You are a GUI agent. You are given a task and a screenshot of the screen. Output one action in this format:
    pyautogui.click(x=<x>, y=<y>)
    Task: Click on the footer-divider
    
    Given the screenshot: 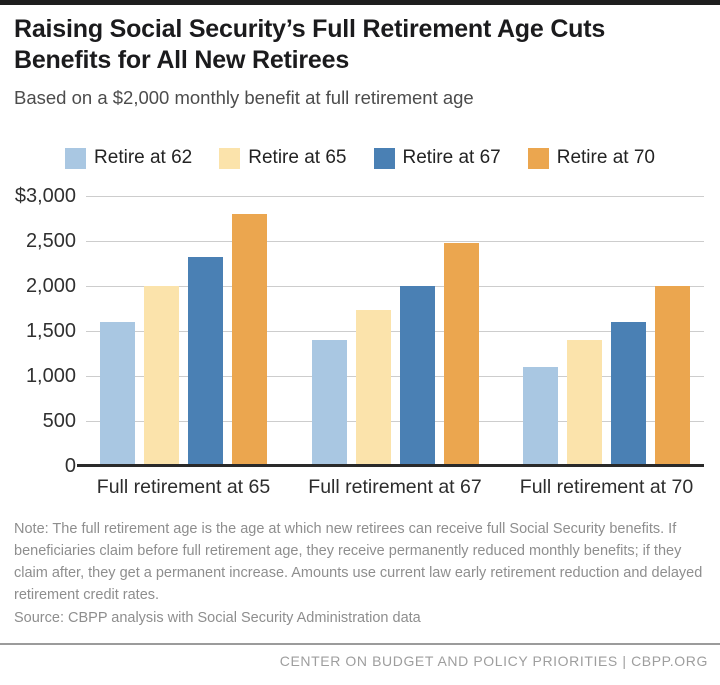 What is the action you would take?
    pyautogui.click(x=360, y=644)
    